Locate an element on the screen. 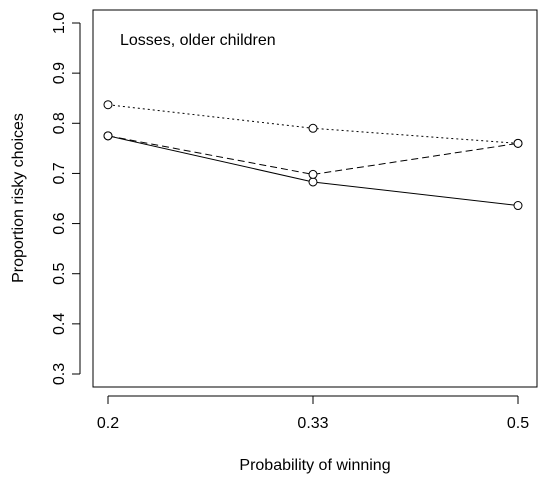  y-tick-label: 0.7 is located at coordinates (59, 173).